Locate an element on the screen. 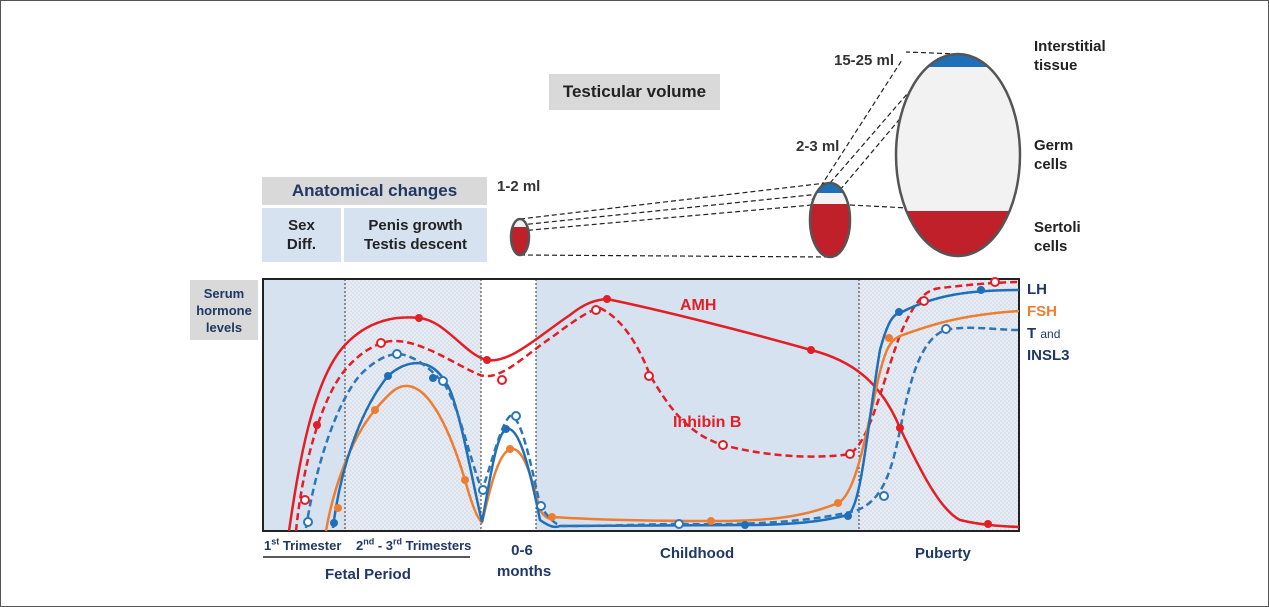 The width and height of the screenshot is (1269, 607). penis-growth-box: Penis growth Testis descent is located at coordinates (415, 235).